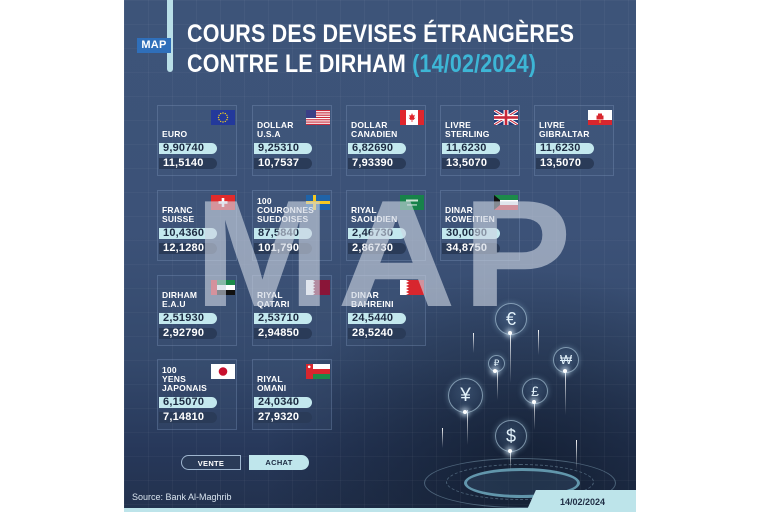  I want to click on achat-value: 2,51930, so click(188, 318).